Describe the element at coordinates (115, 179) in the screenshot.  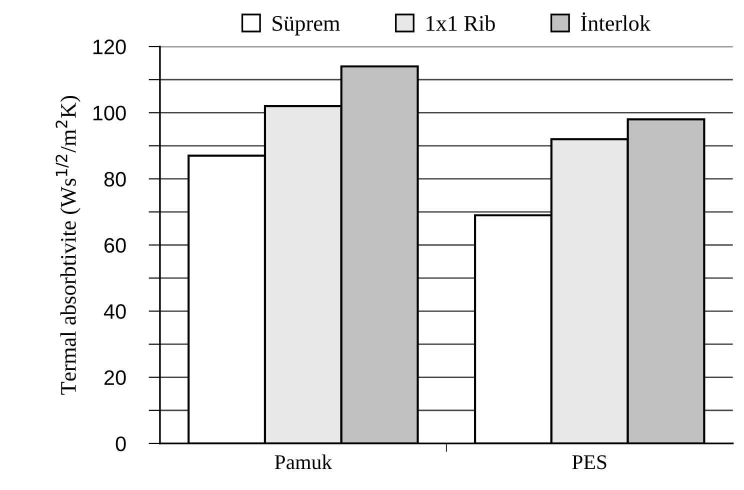
I see `y-tick-label: 80` at that location.